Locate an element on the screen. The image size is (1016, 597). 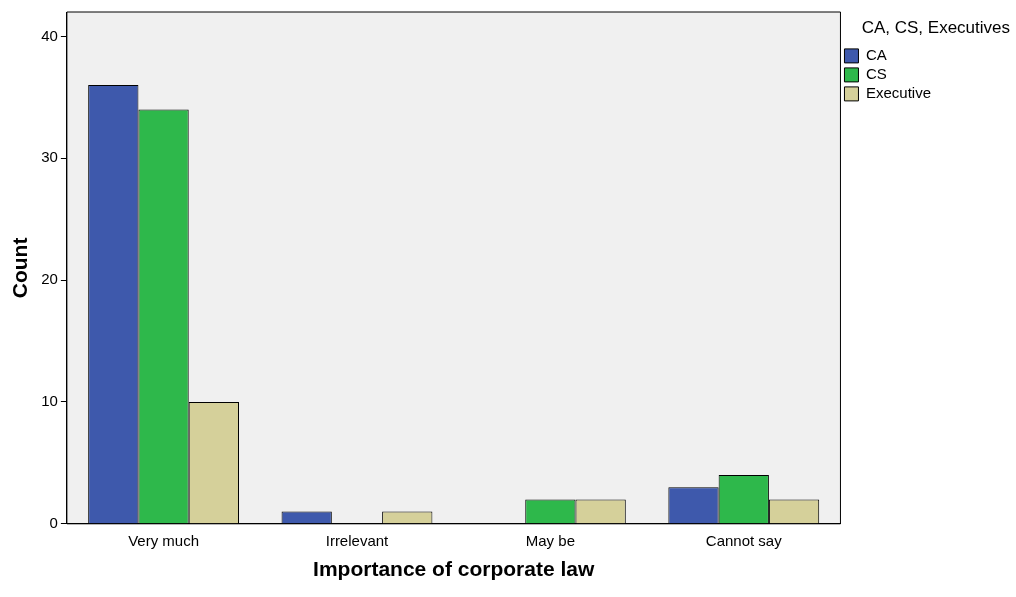
y-tick-label: 30 is located at coordinates (49, 157).